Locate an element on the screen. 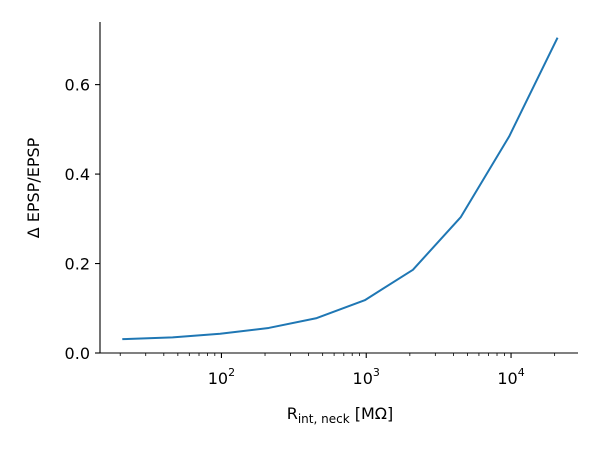  x-tick-label: 10³ is located at coordinates (366, 377).